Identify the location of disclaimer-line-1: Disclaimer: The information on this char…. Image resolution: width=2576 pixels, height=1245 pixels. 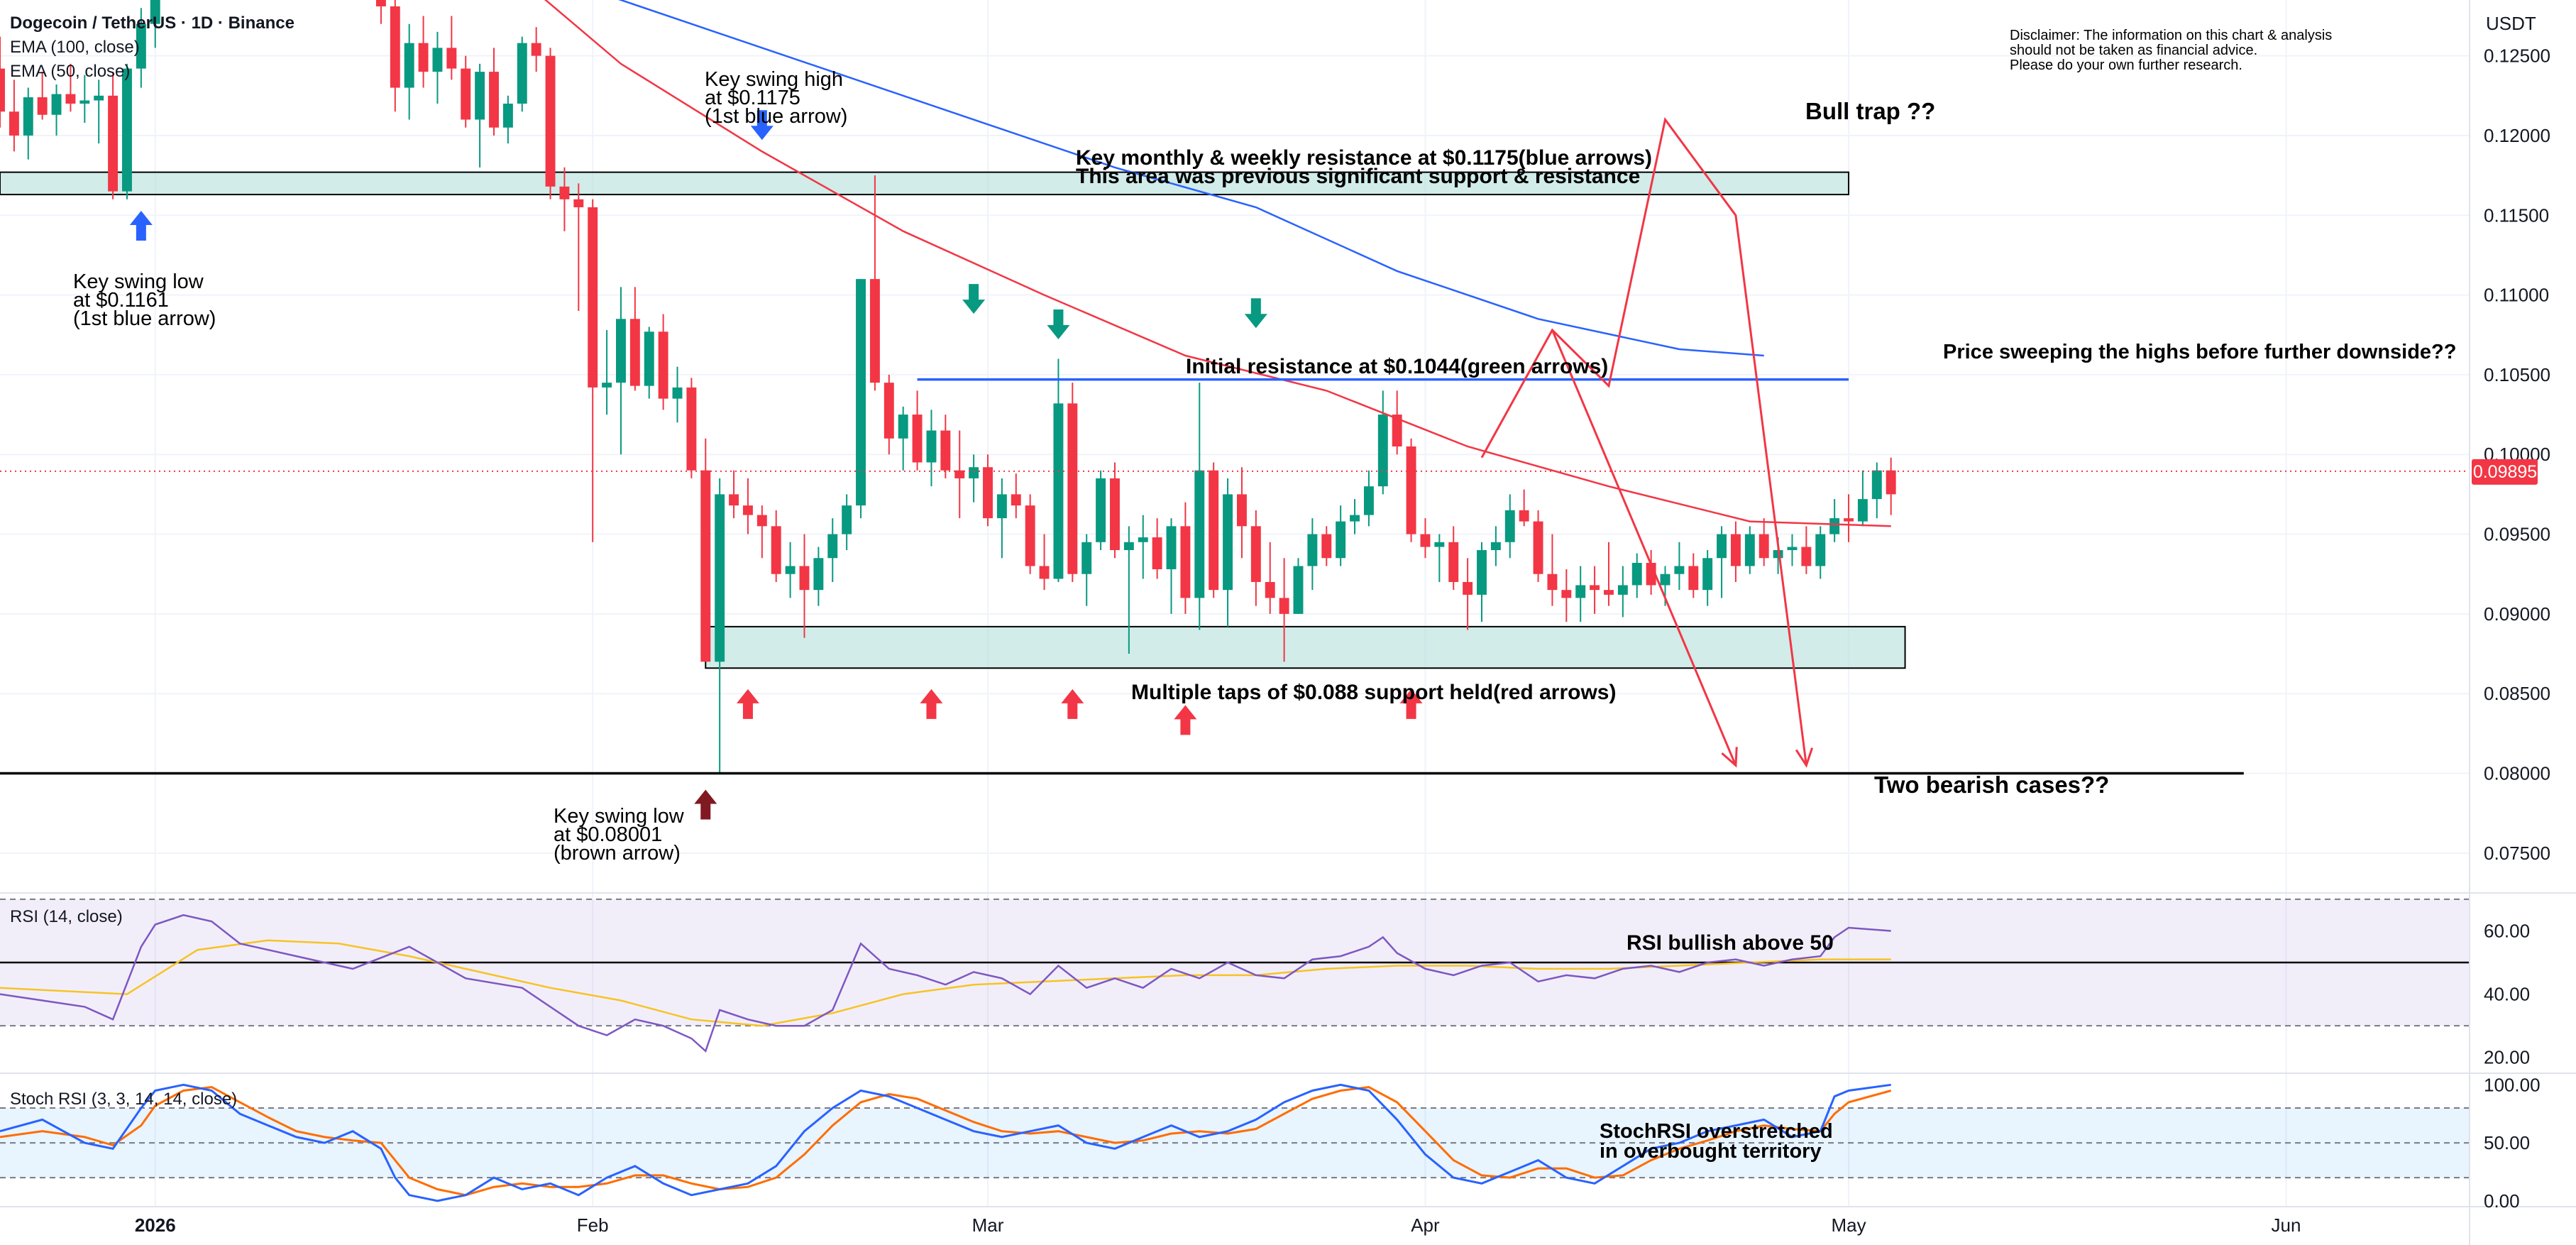
(2171, 36).